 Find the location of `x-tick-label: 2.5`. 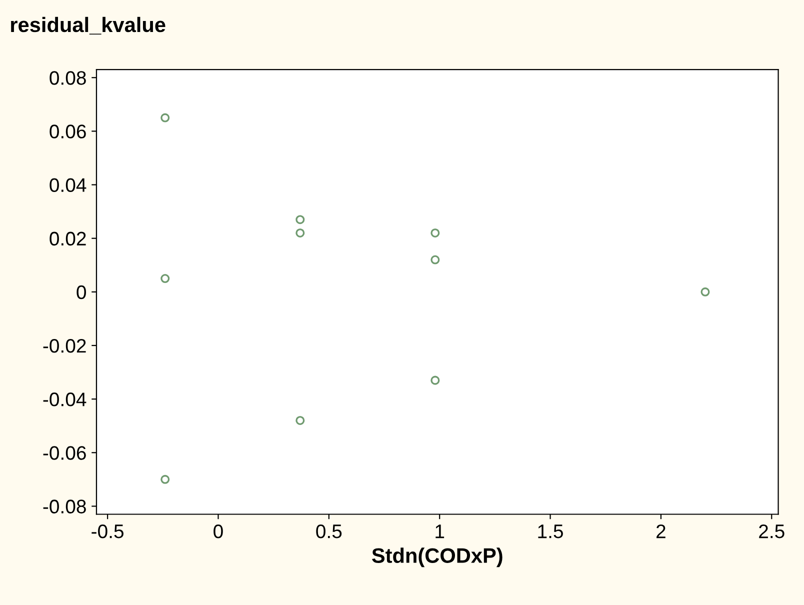

x-tick-label: 2.5 is located at coordinates (771, 531).